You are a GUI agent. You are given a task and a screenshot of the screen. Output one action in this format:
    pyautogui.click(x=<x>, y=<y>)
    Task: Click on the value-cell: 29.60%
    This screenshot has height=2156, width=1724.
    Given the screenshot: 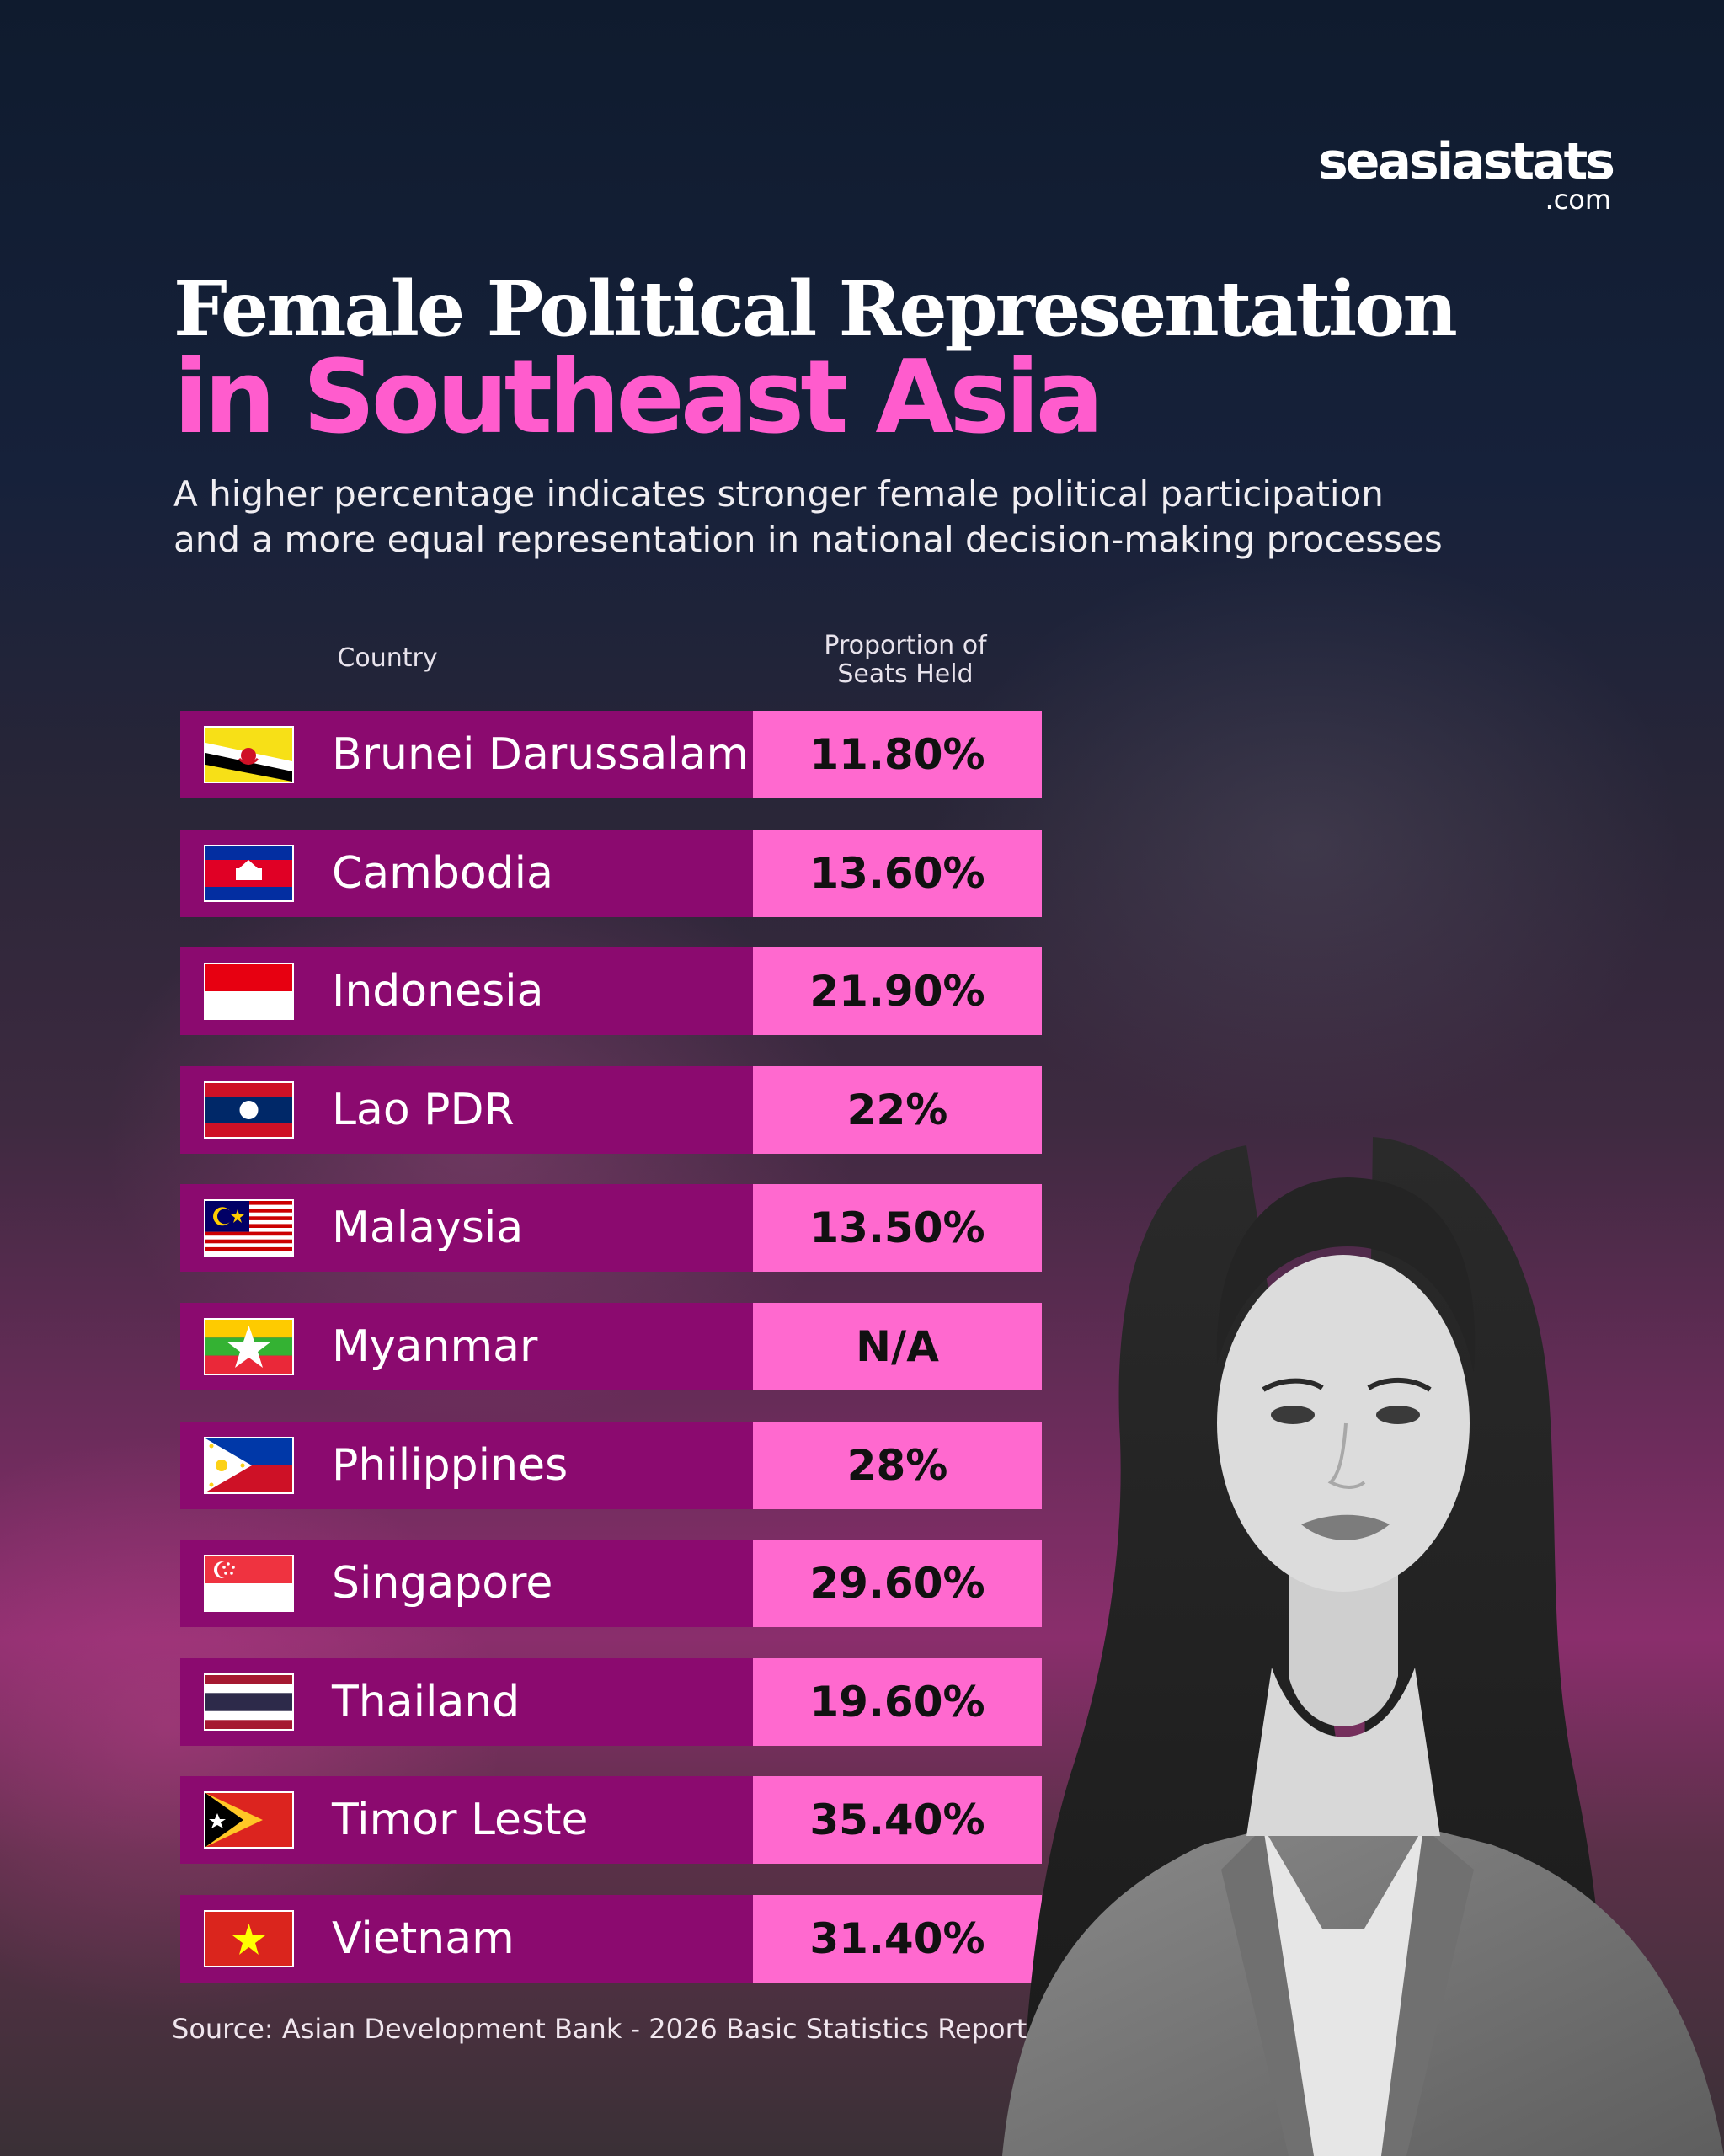 What is the action you would take?
    pyautogui.click(x=897, y=1584)
    